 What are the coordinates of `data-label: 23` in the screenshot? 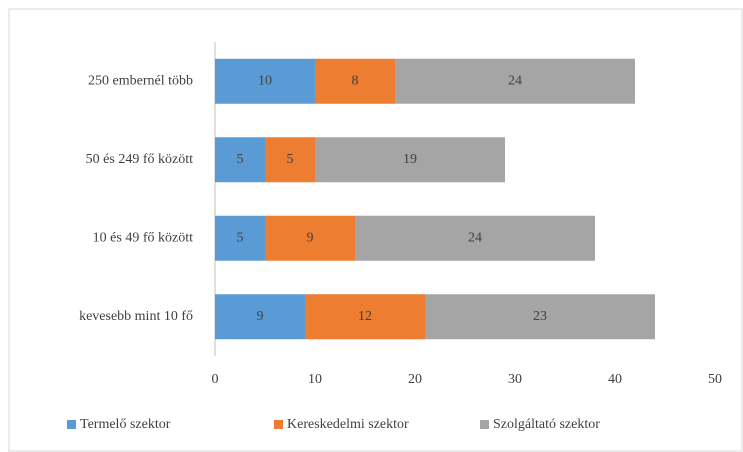 It's located at (540, 316).